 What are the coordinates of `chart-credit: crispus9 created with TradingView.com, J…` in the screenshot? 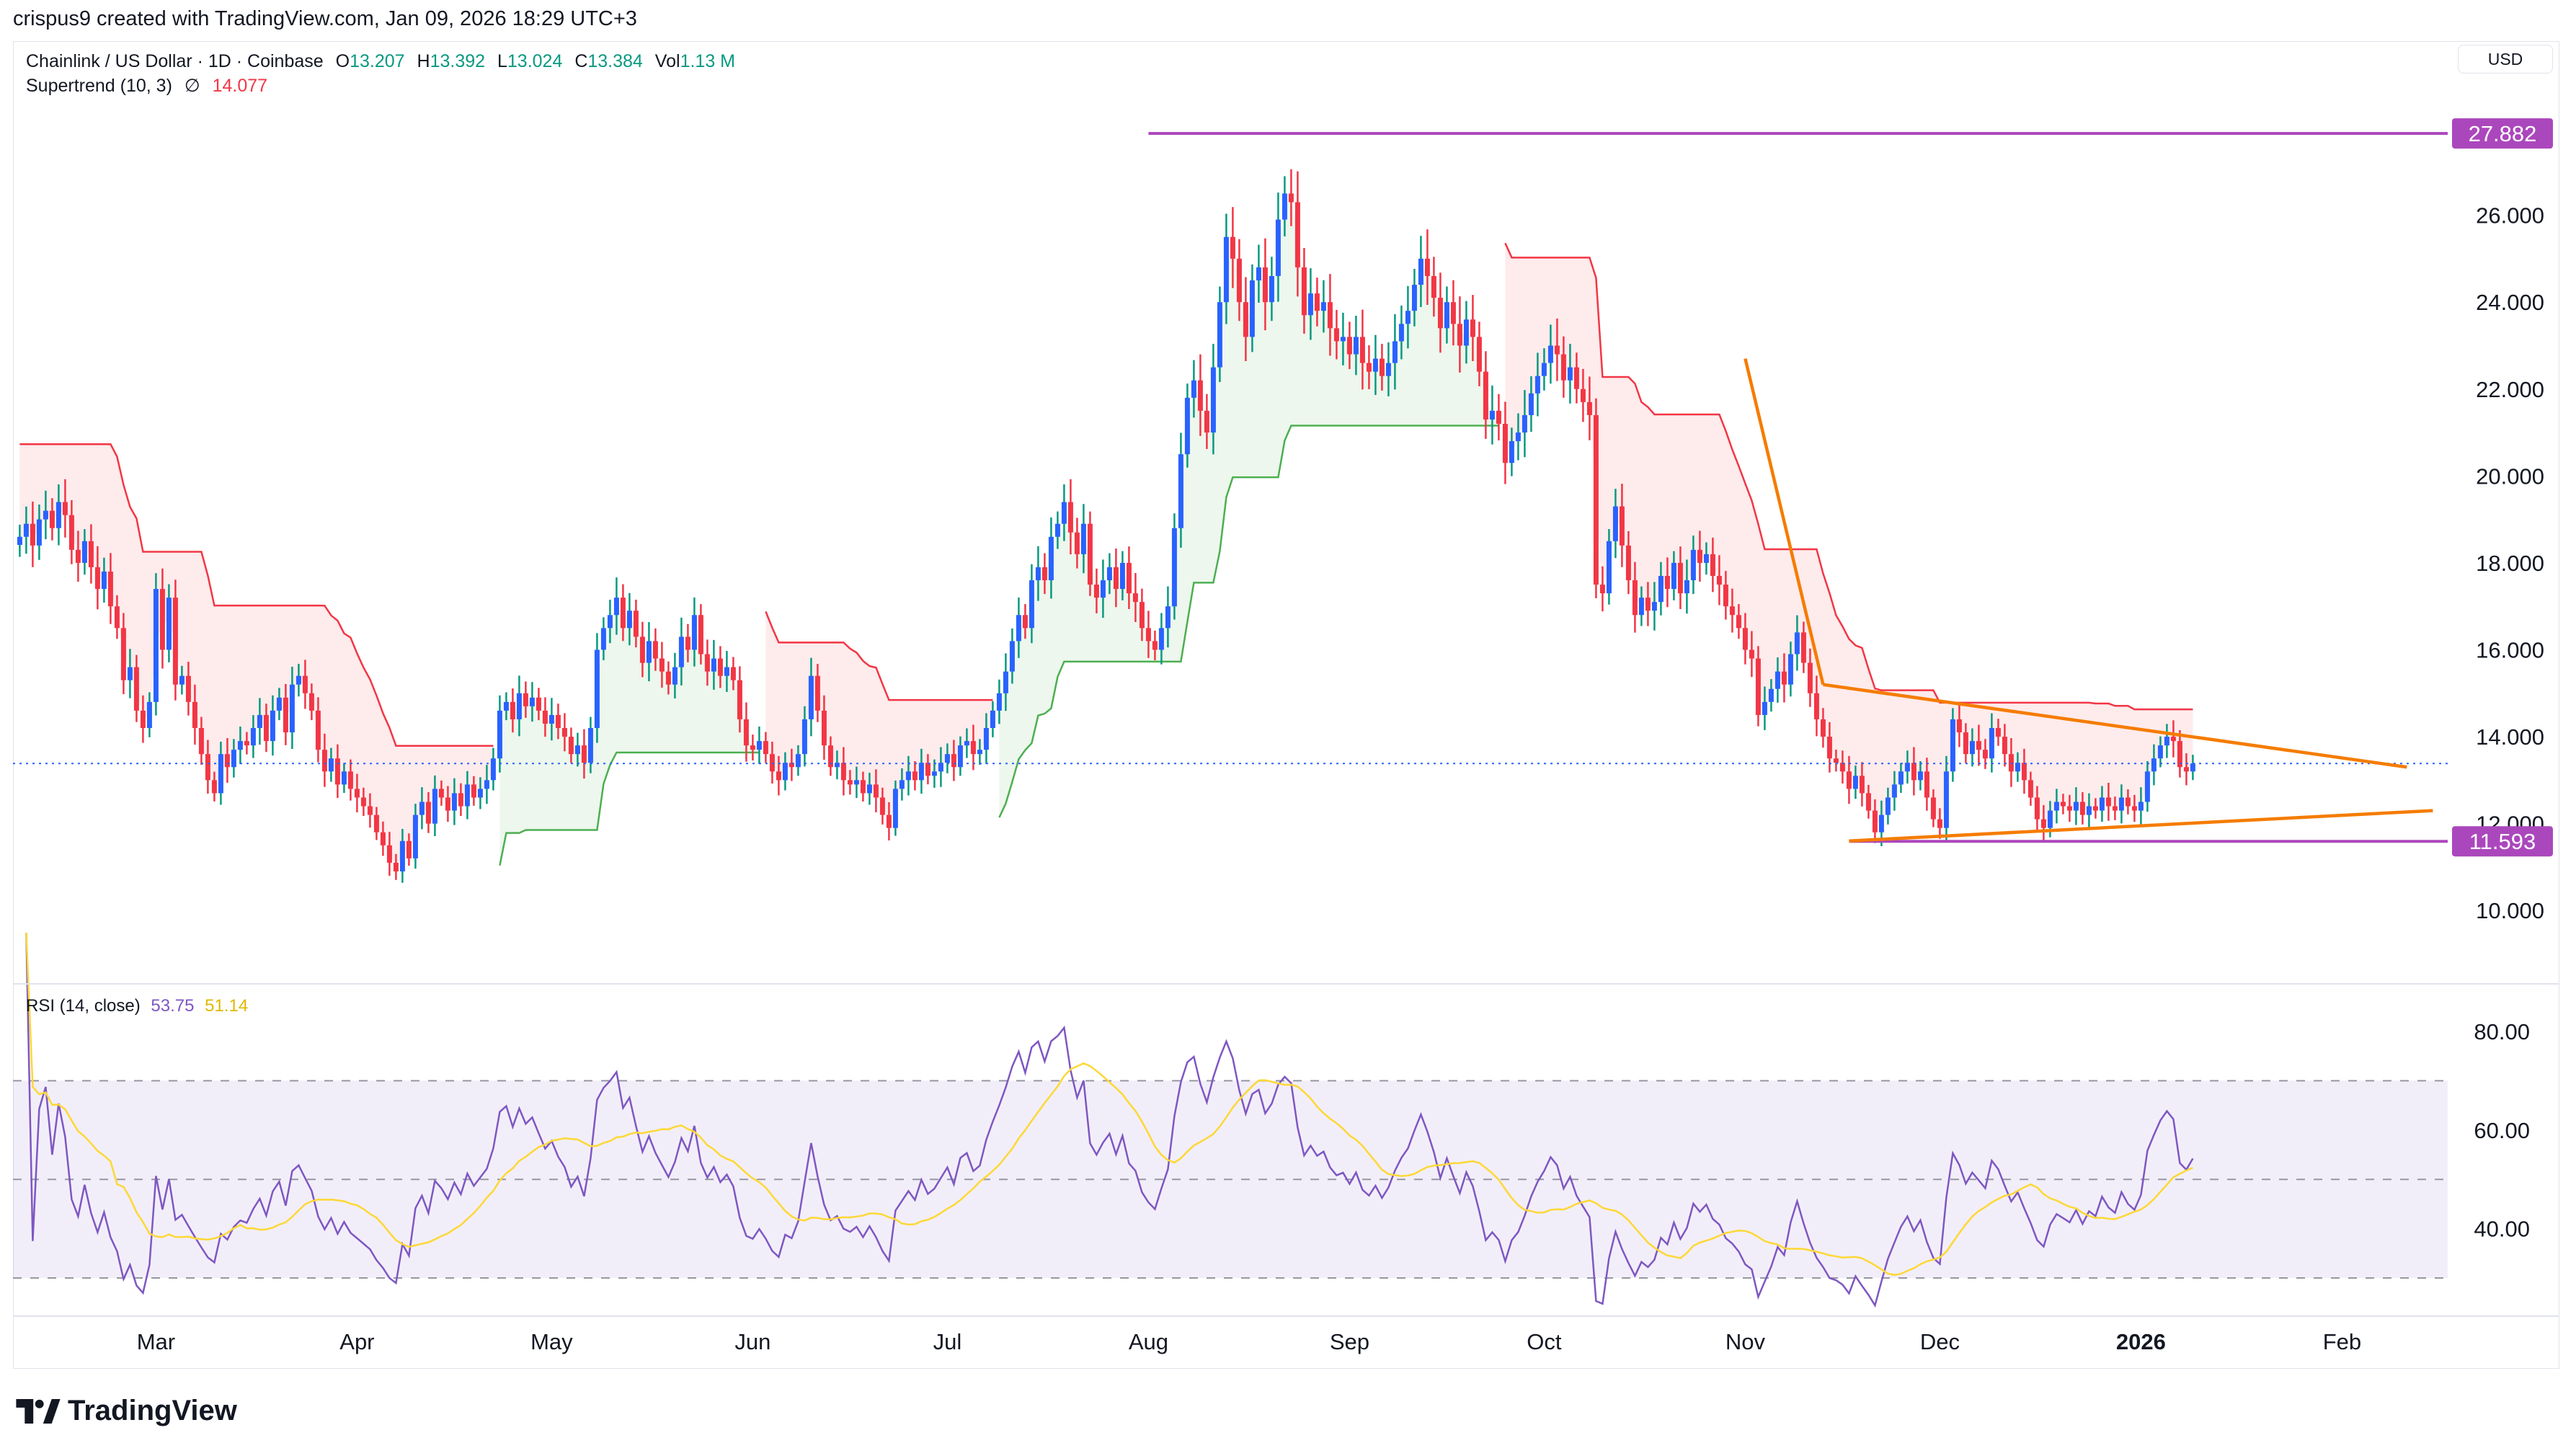 It's located at (325, 18).